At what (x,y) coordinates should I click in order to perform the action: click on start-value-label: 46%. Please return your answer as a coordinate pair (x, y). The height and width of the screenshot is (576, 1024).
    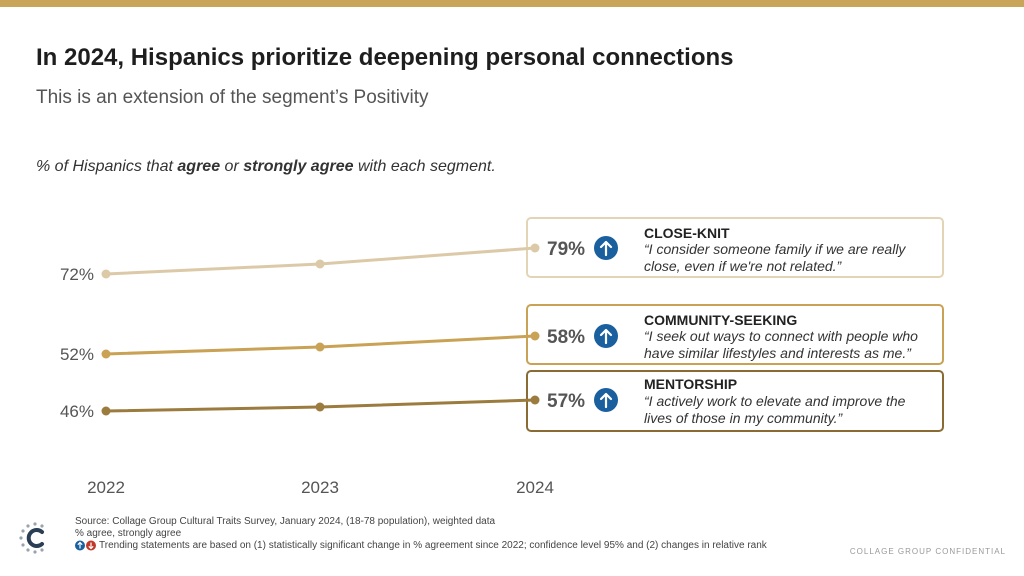
    Looking at the image, I should click on (77, 411).